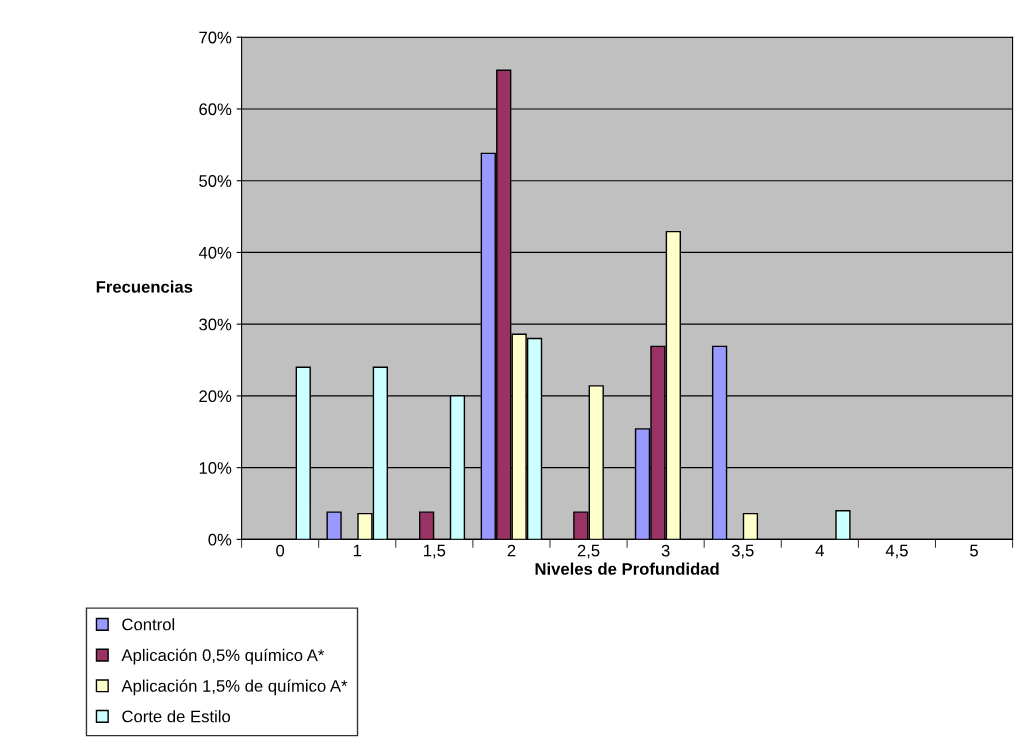 This screenshot has width=1028, height=744. I want to click on x-tick-label: 2, so click(511, 550).